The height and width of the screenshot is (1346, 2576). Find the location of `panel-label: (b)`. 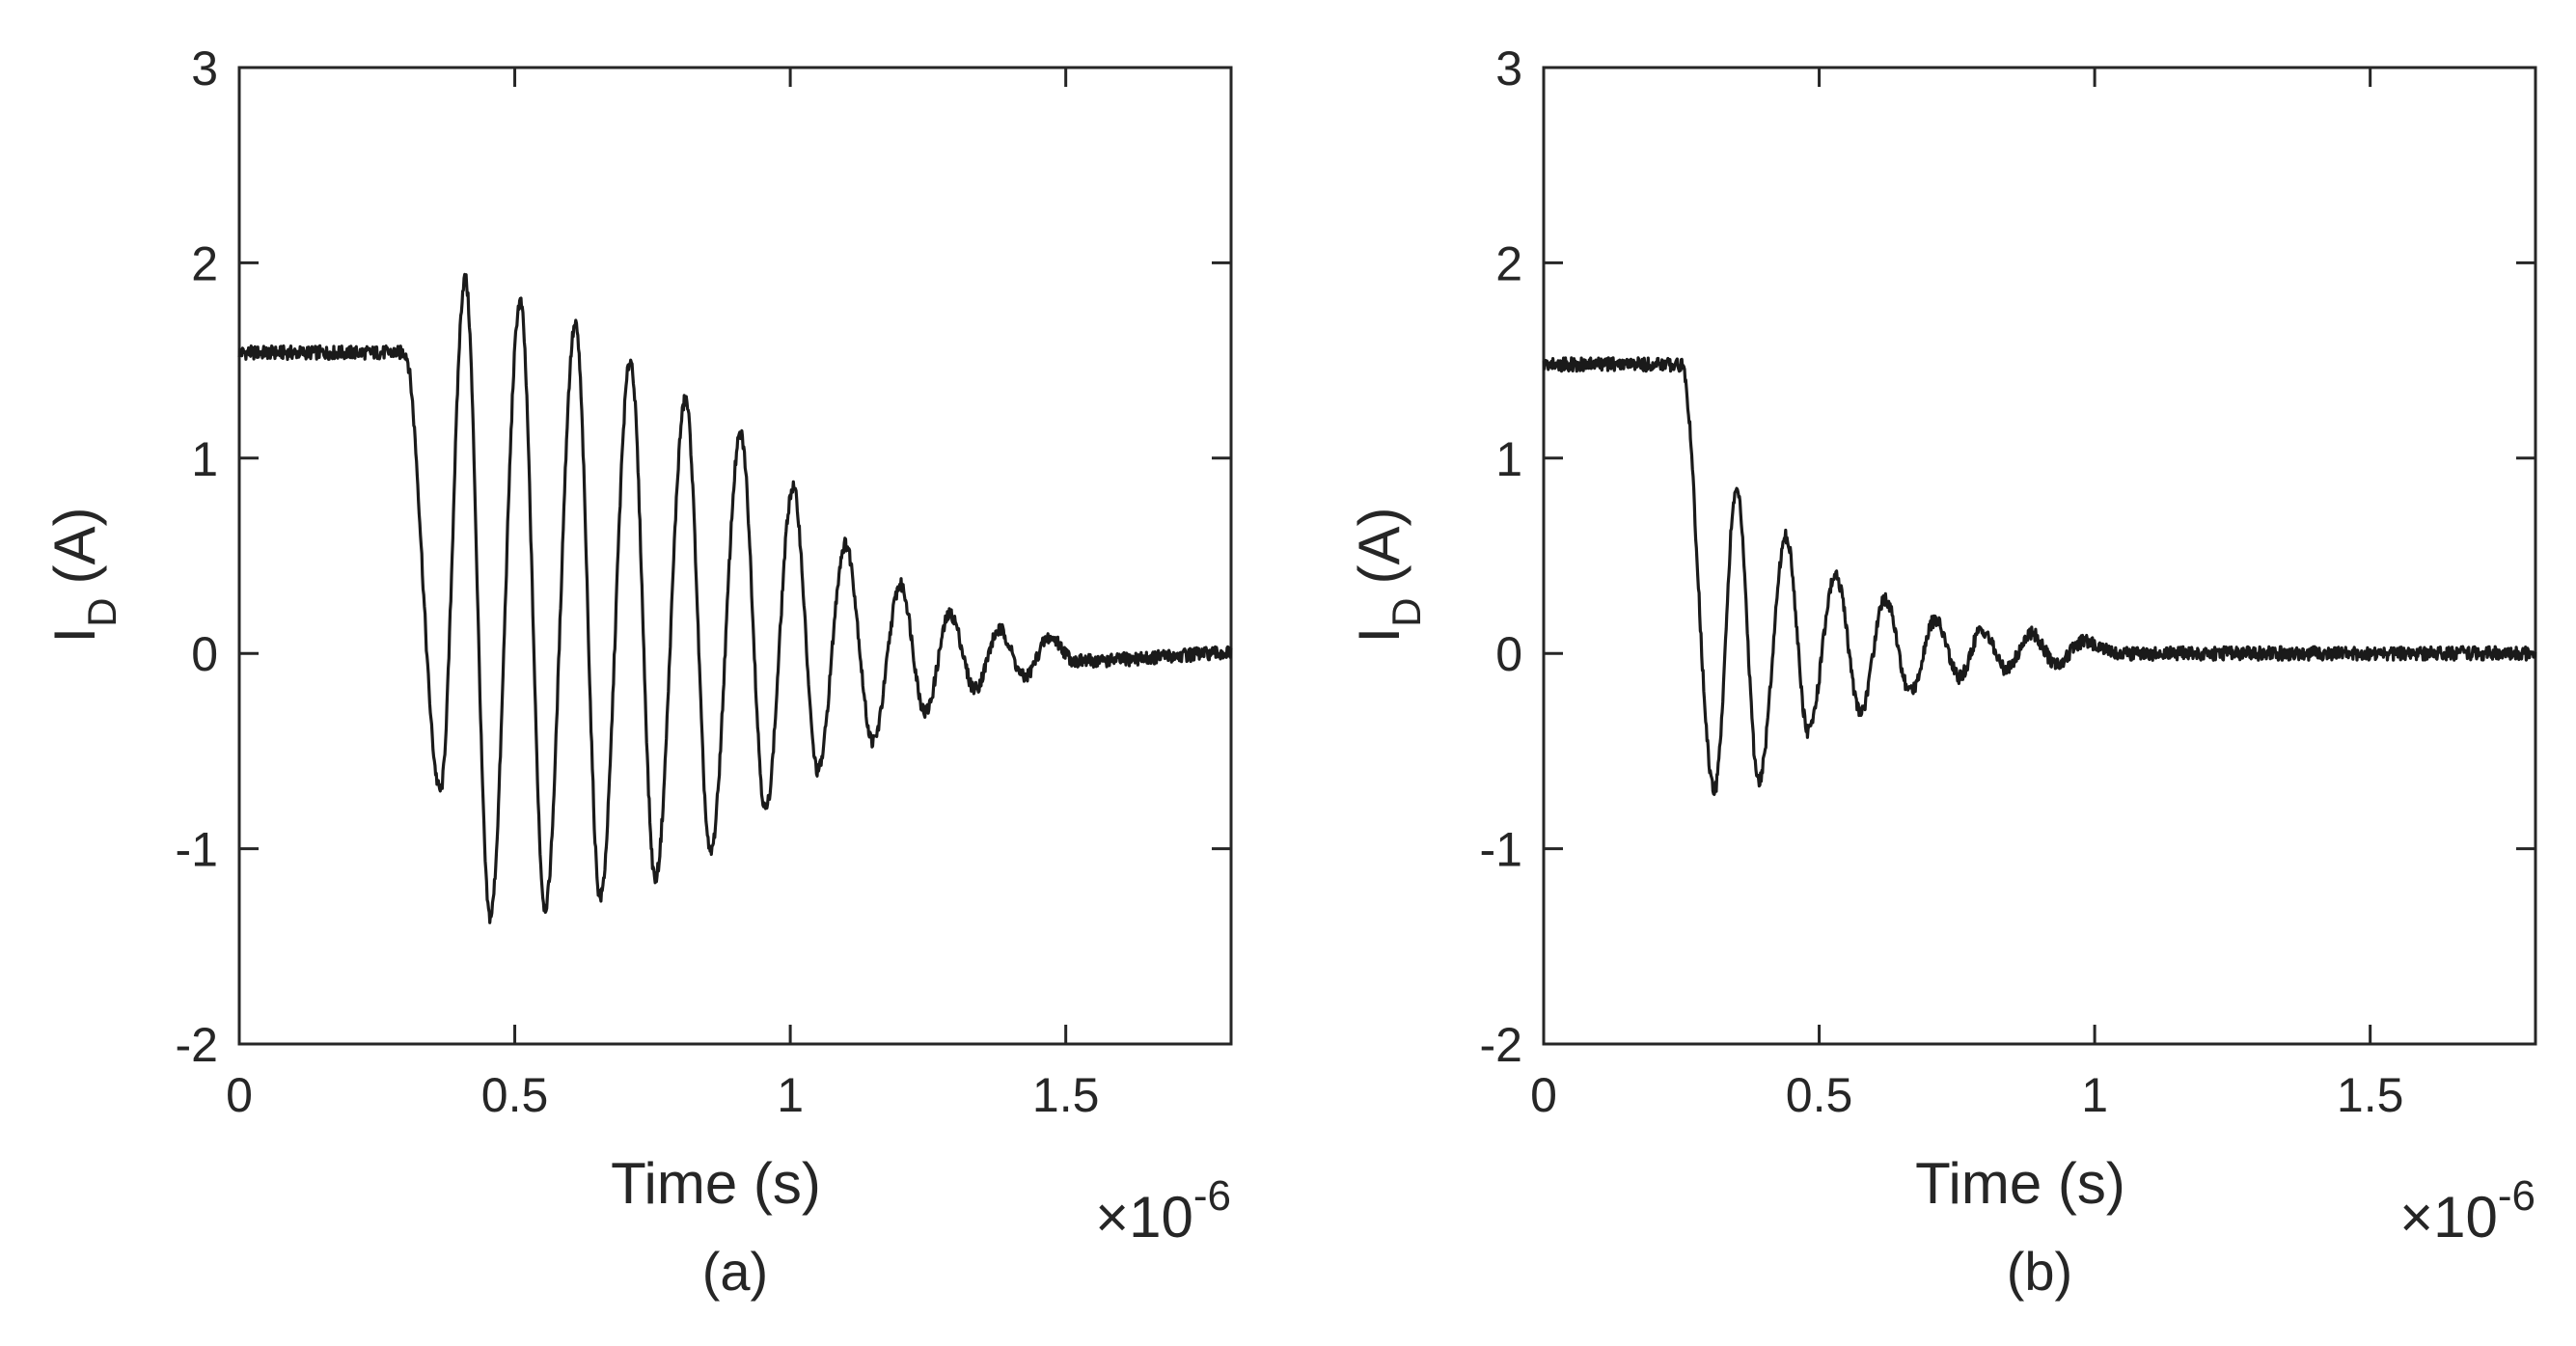

panel-label: (b) is located at coordinates (2040, 1272).